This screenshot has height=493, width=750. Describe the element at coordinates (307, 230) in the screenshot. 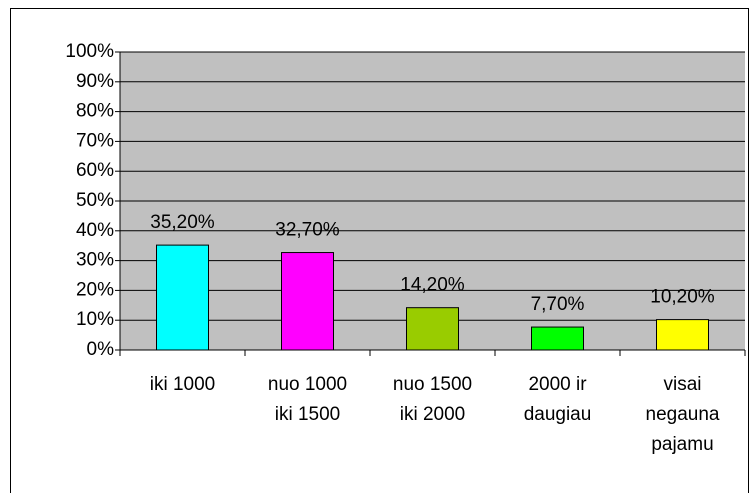

I see `data-label: 32,70%` at that location.